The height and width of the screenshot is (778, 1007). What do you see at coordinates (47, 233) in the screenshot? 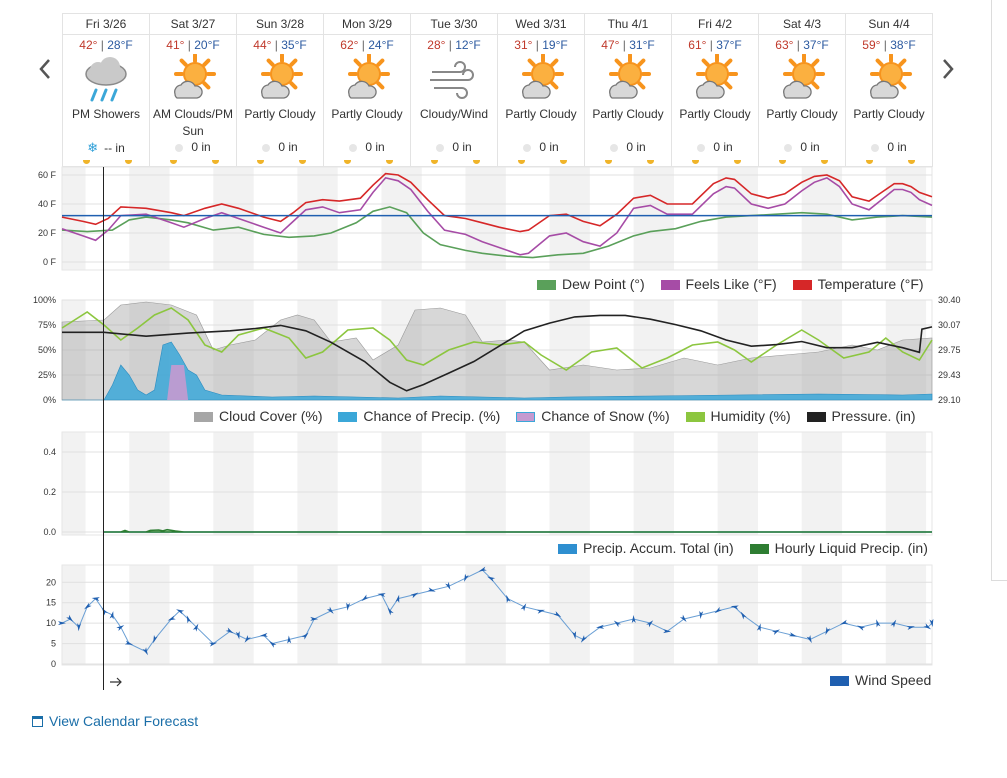
I see `y-tick-label: 20 F` at bounding box center [47, 233].